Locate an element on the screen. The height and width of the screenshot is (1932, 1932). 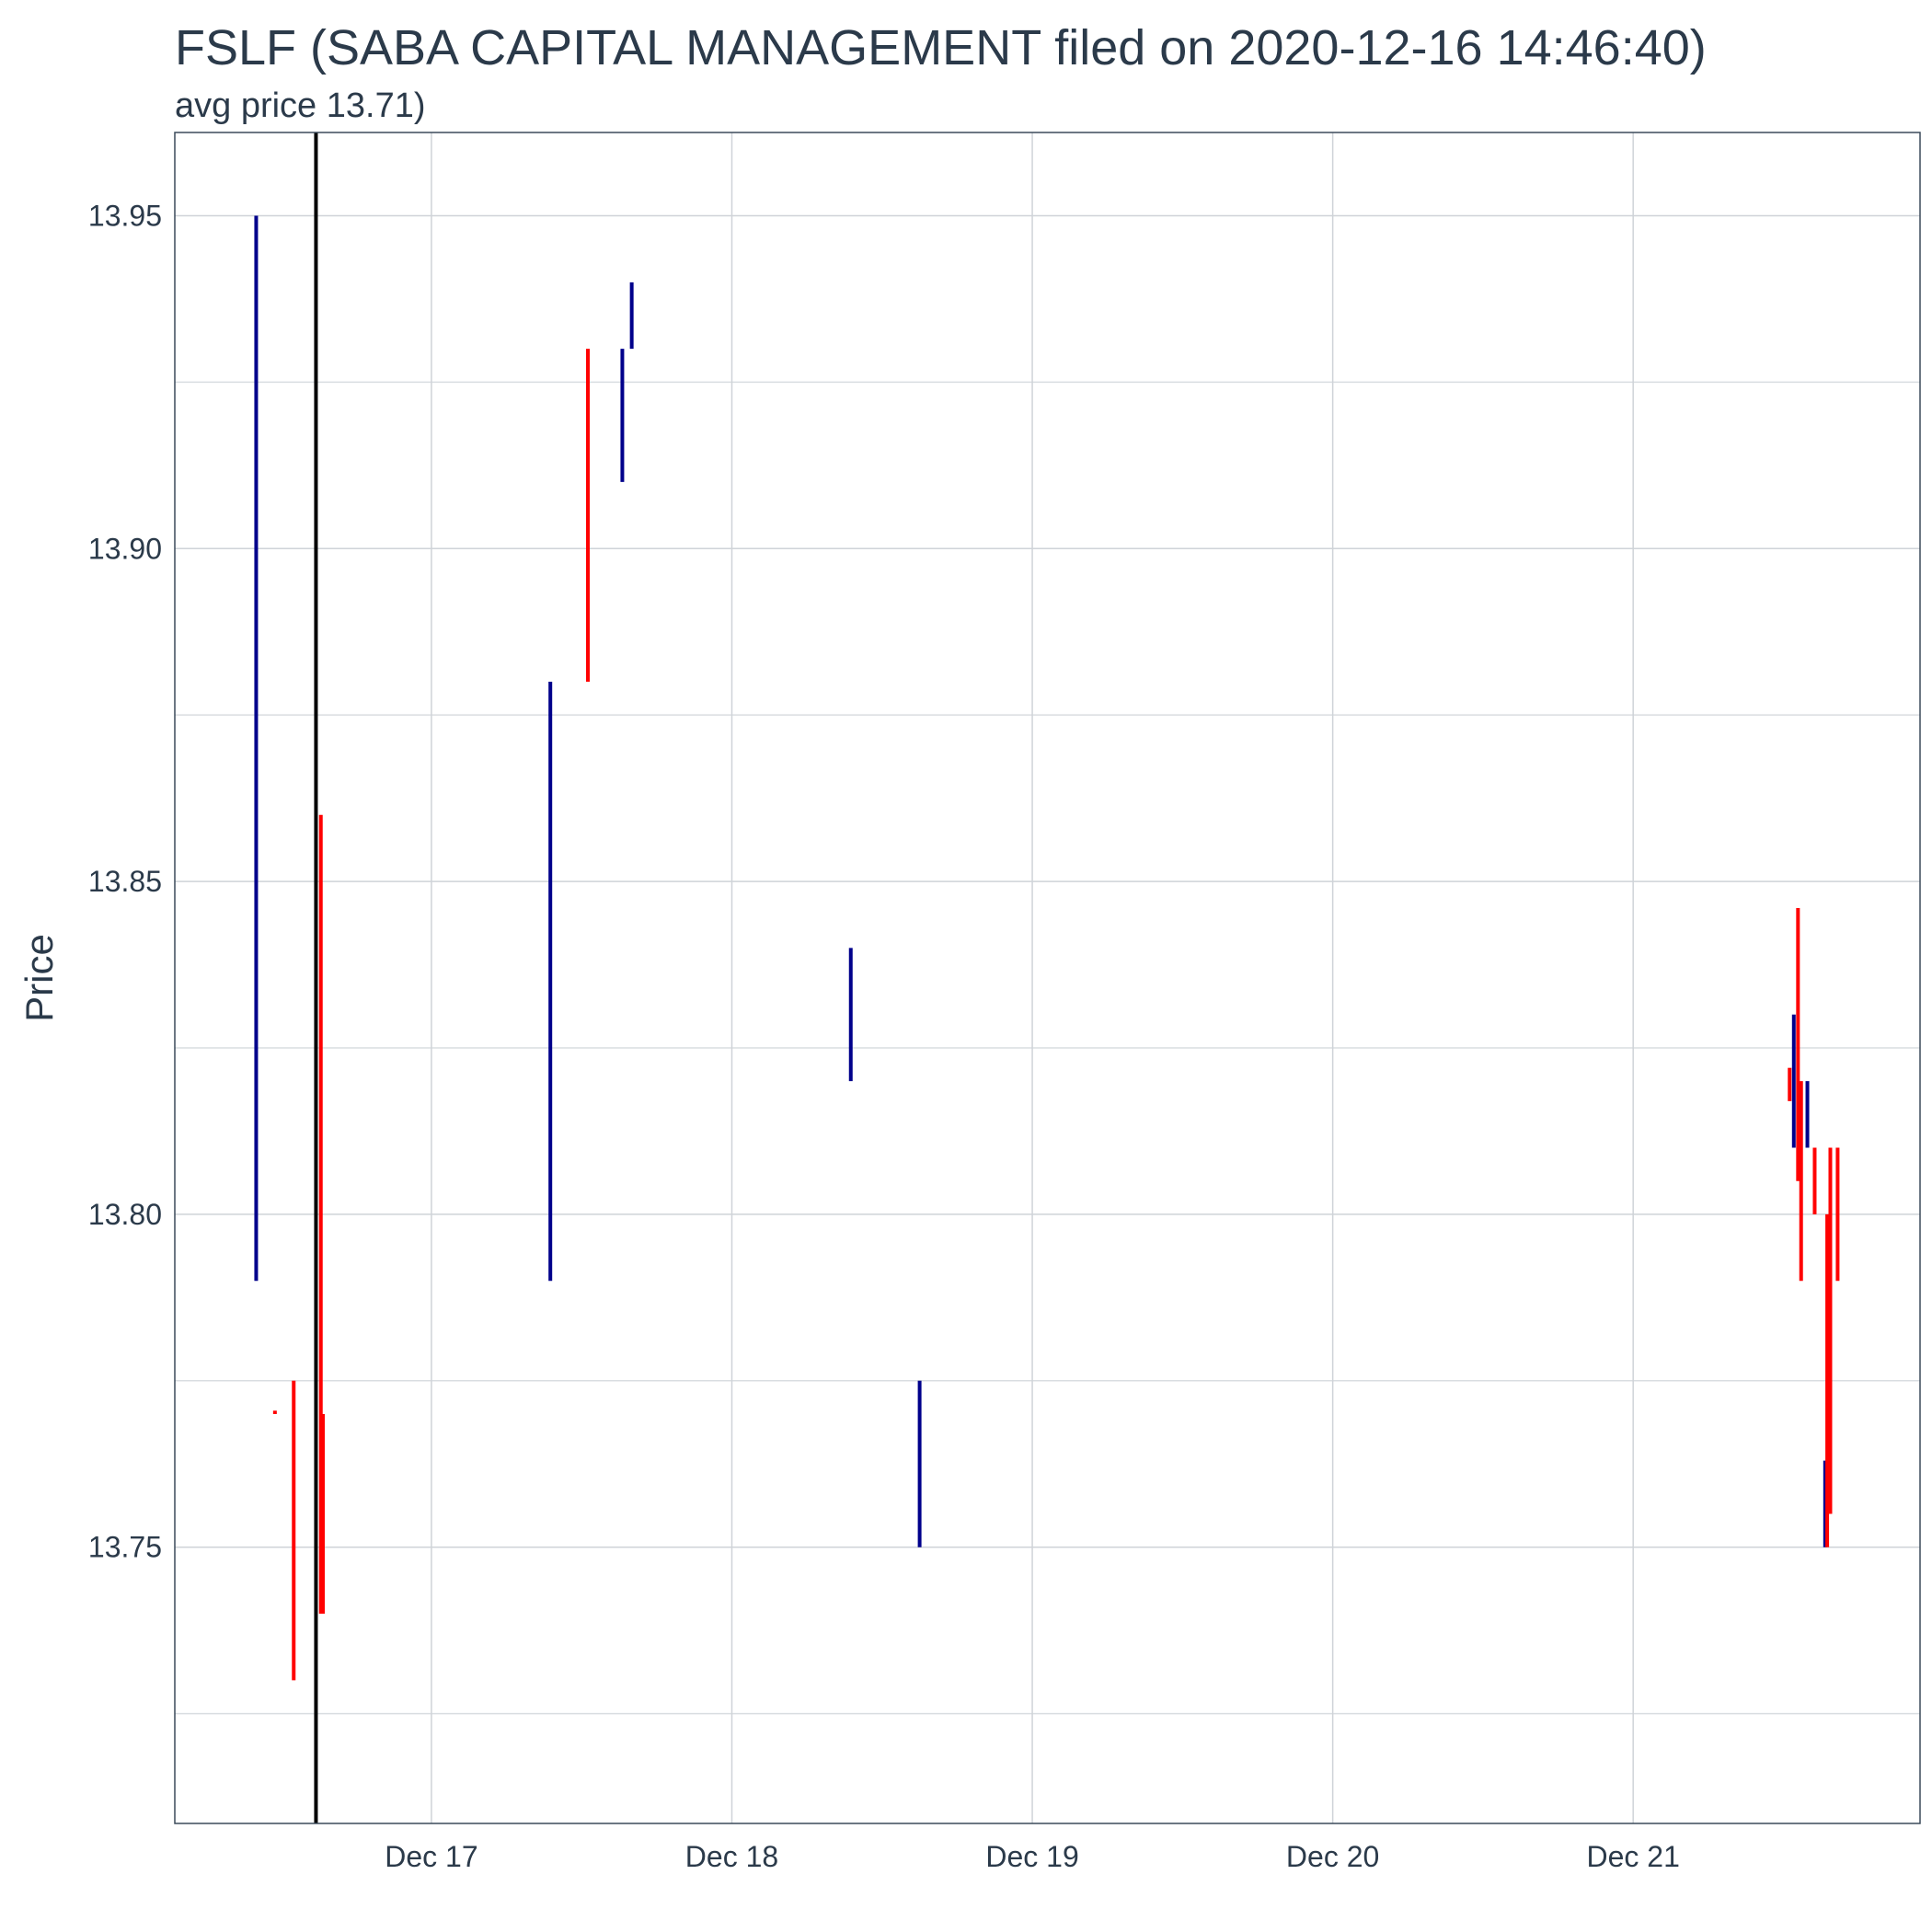
y-axis-label: Price is located at coordinates (39, 978).